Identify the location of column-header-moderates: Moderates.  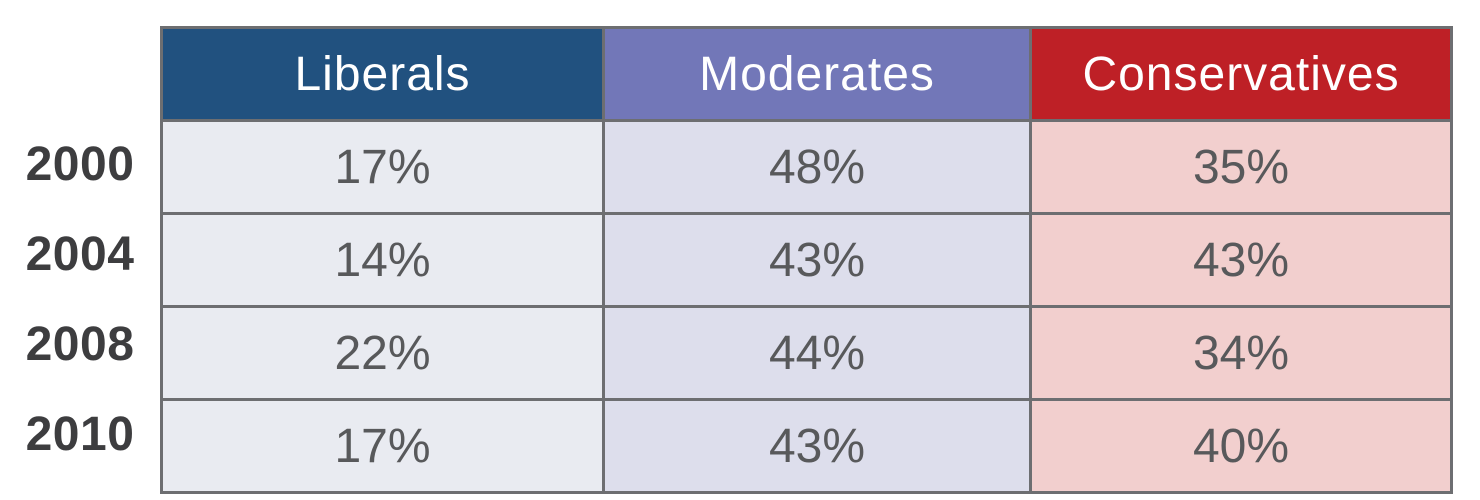
(817, 74).